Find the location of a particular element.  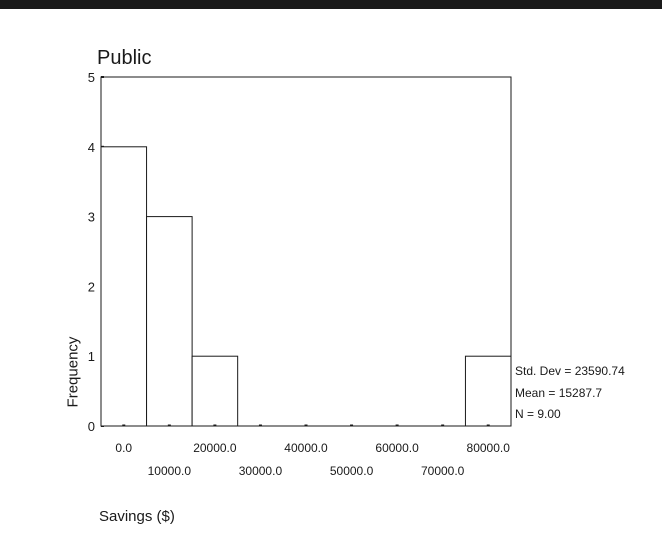

x-tick-label: 80000.0 is located at coordinates (489, 448).